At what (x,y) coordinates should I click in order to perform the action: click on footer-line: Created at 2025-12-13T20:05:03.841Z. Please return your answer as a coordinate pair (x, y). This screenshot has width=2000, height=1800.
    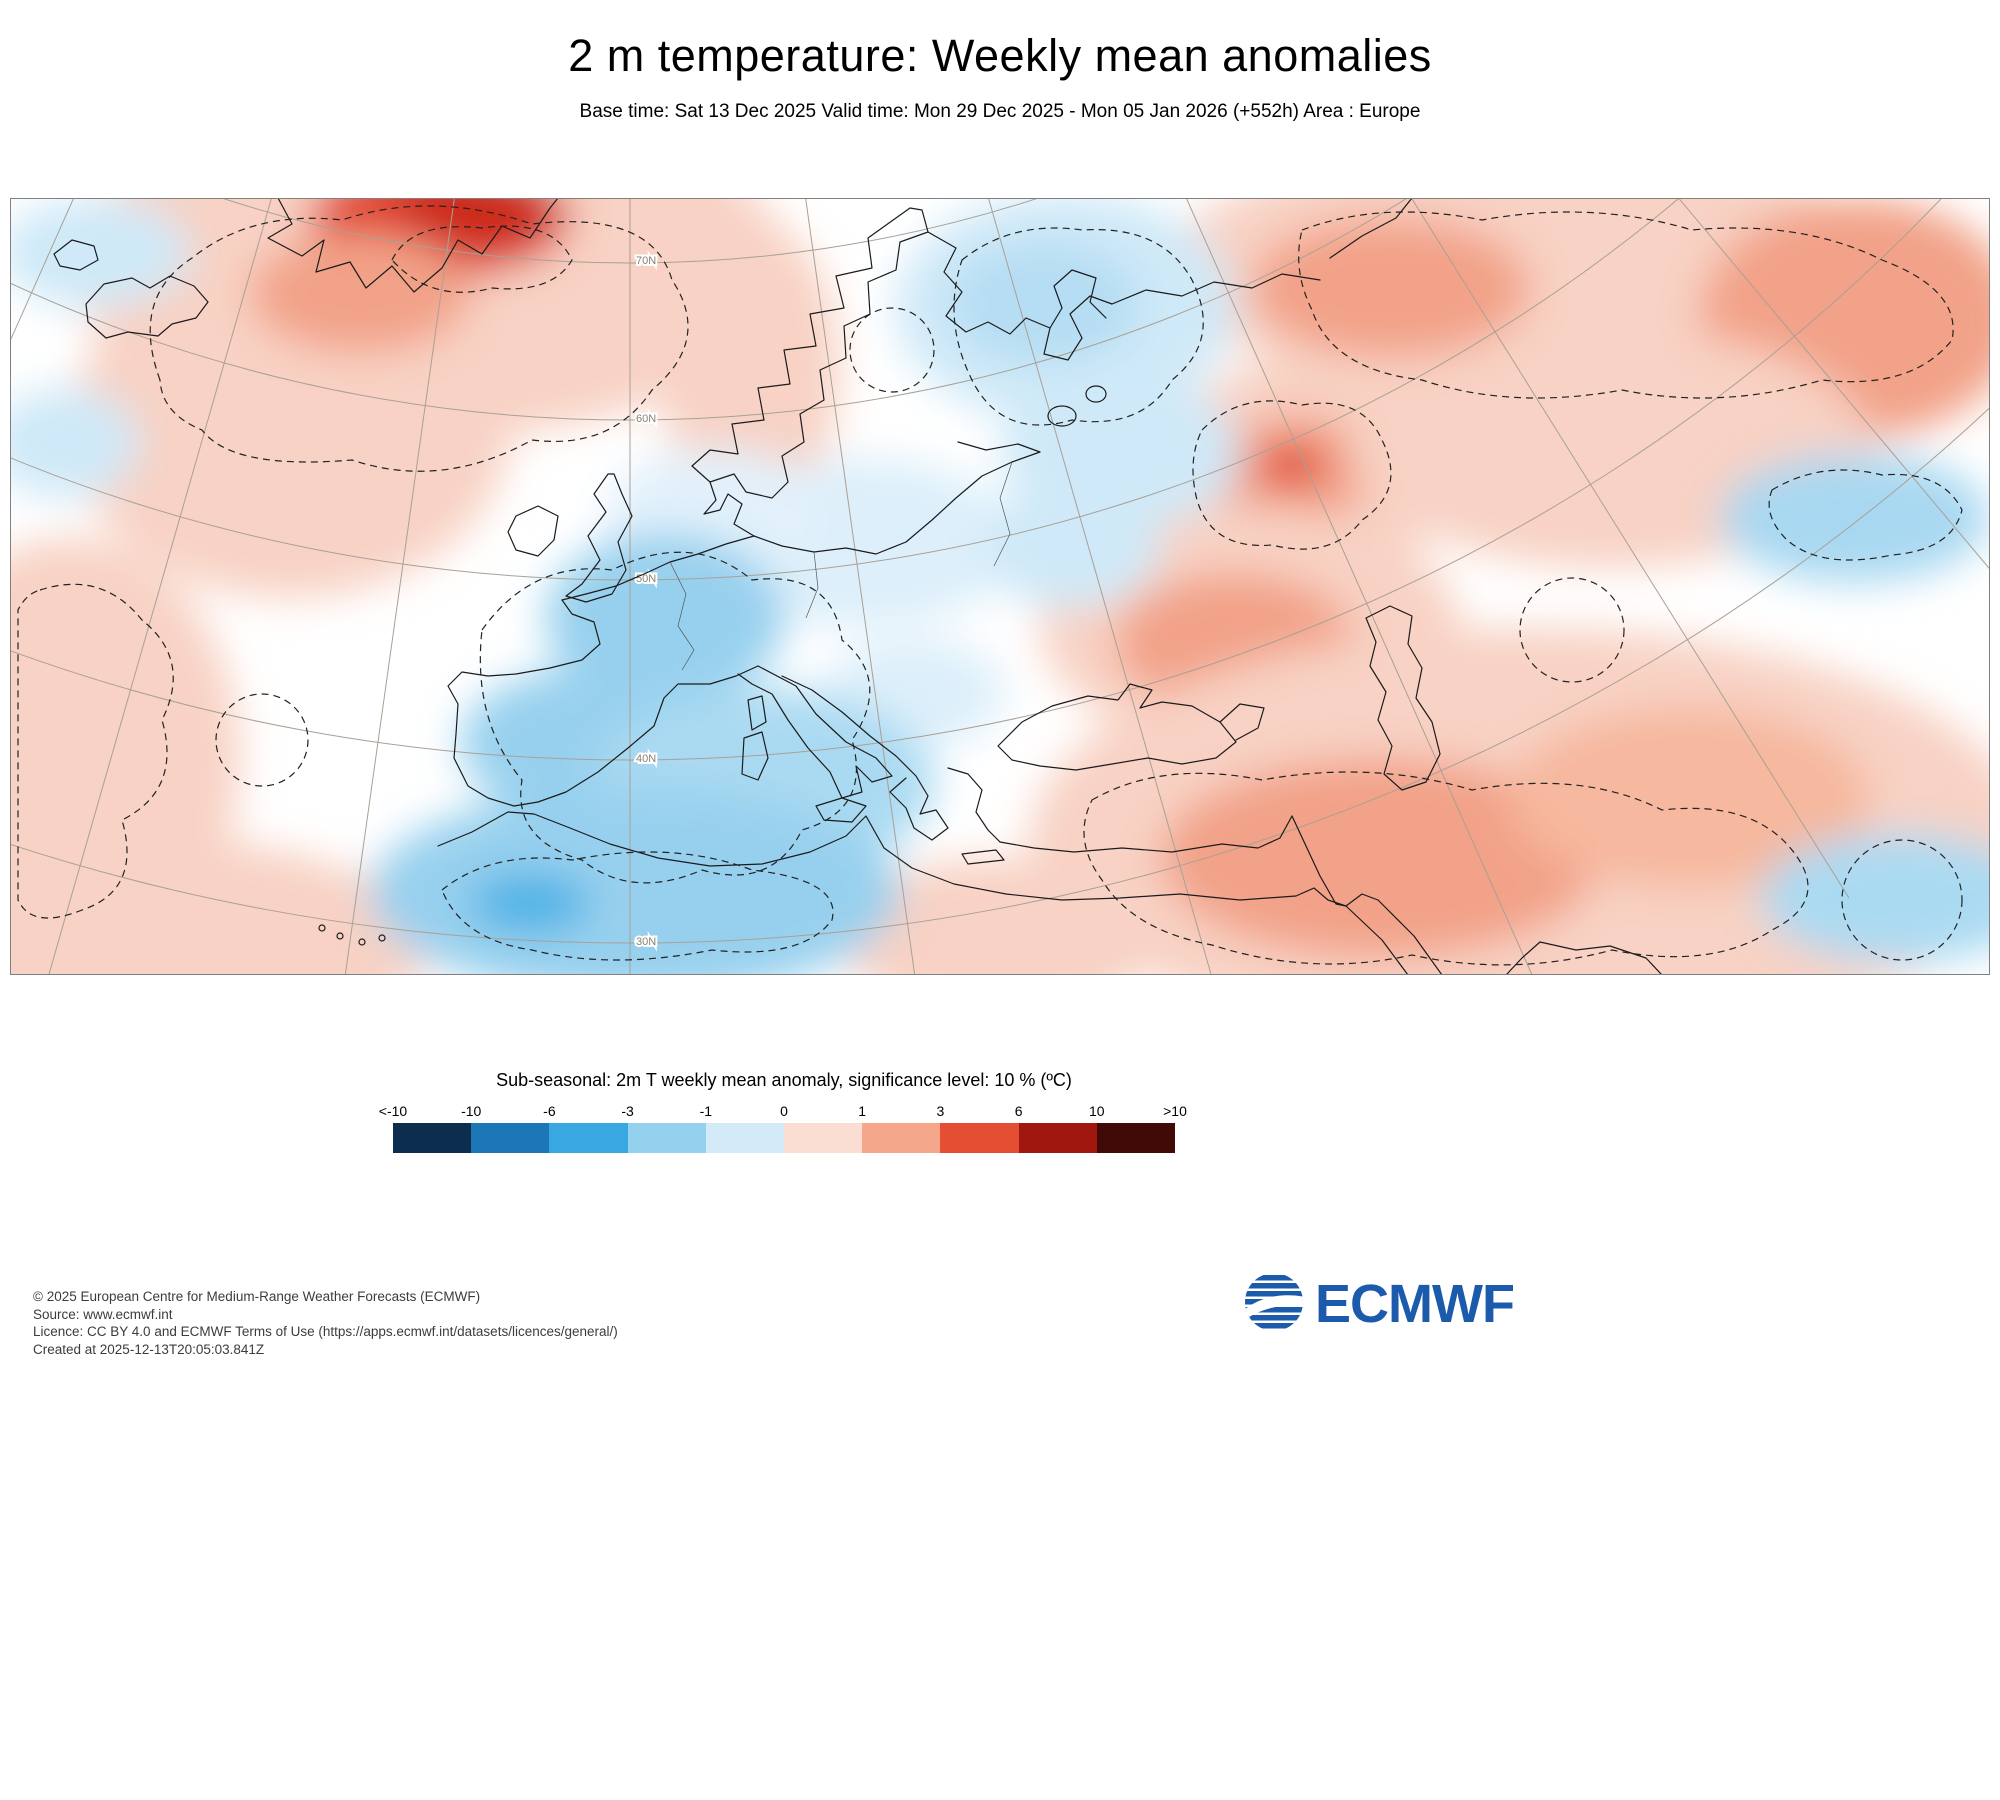
    Looking at the image, I should click on (149, 1349).